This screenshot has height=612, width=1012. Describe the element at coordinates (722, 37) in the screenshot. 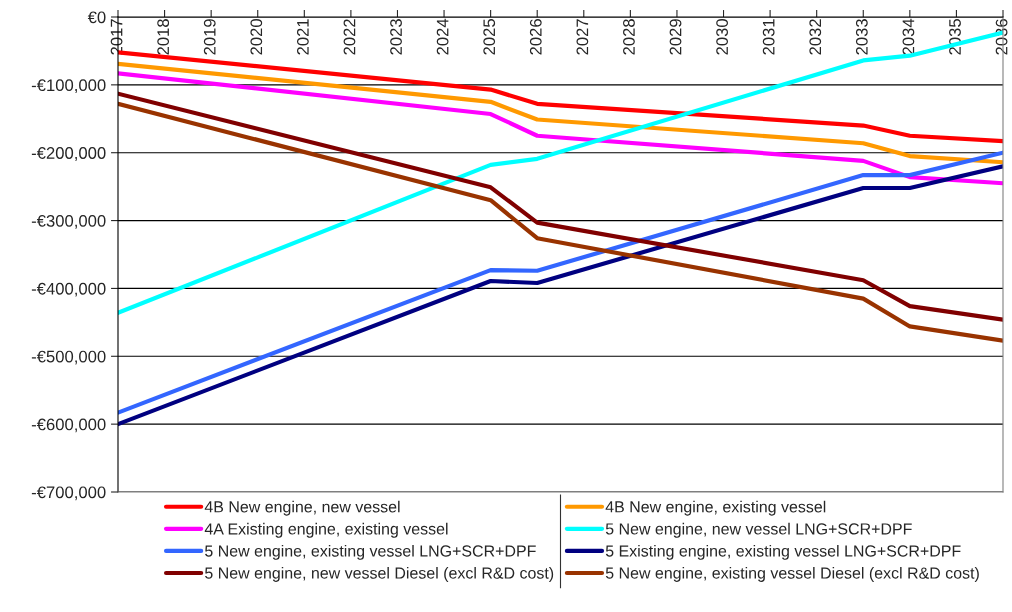

I see `x-tick-label: 2030` at that location.